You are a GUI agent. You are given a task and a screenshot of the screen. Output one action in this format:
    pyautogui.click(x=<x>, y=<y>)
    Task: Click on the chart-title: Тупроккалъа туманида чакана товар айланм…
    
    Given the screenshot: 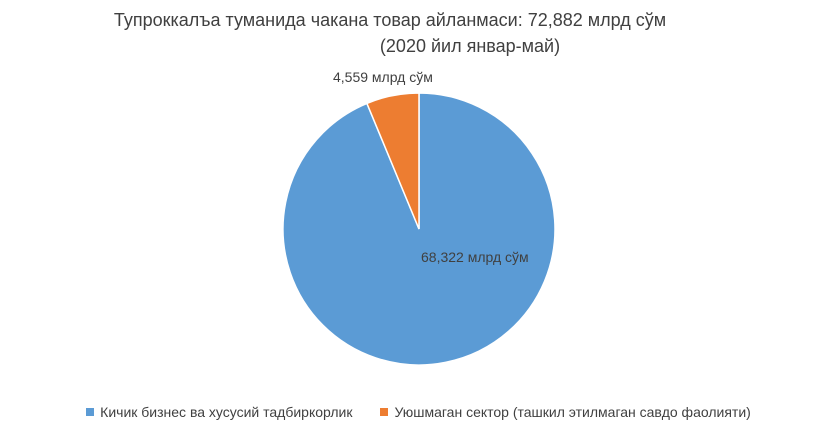 What is the action you would take?
    pyautogui.click(x=390, y=20)
    